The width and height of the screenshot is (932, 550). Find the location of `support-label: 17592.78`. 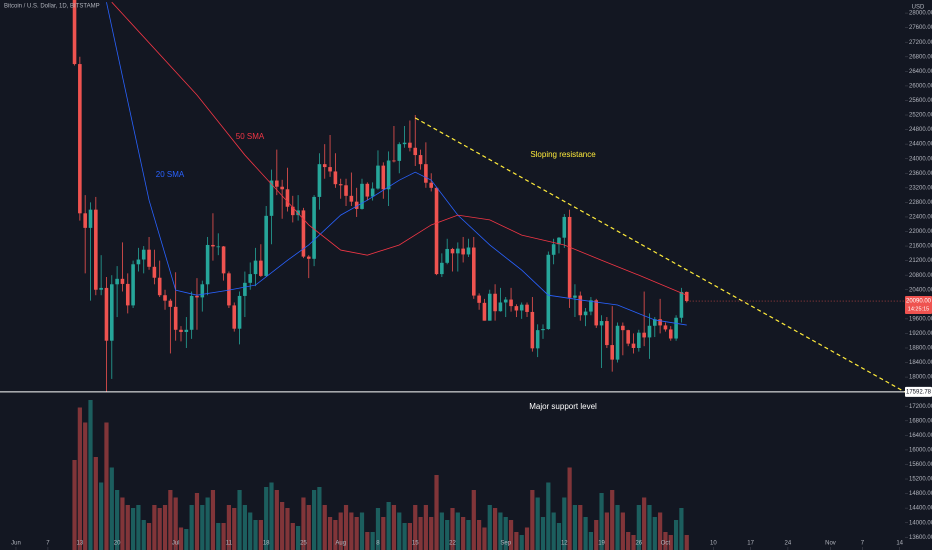

support-label: 17592.78 is located at coordinates (919, 393).